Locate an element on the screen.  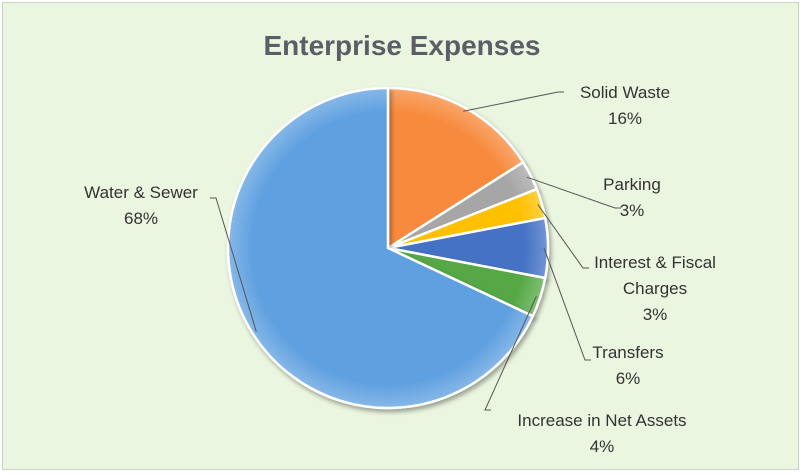
data-label-parking: Parking 3% is located at coordinates (632, 197).